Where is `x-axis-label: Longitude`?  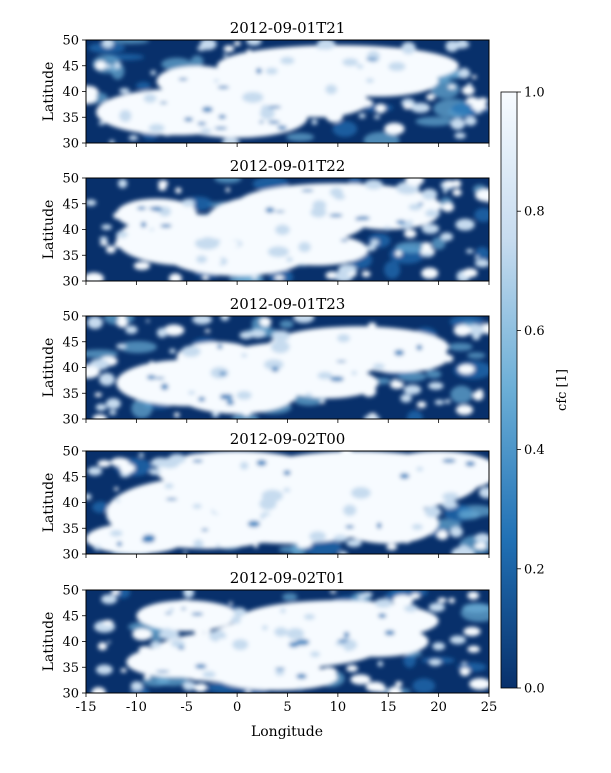 x-axis-label: Longitude is located at coordinates (287, 732).